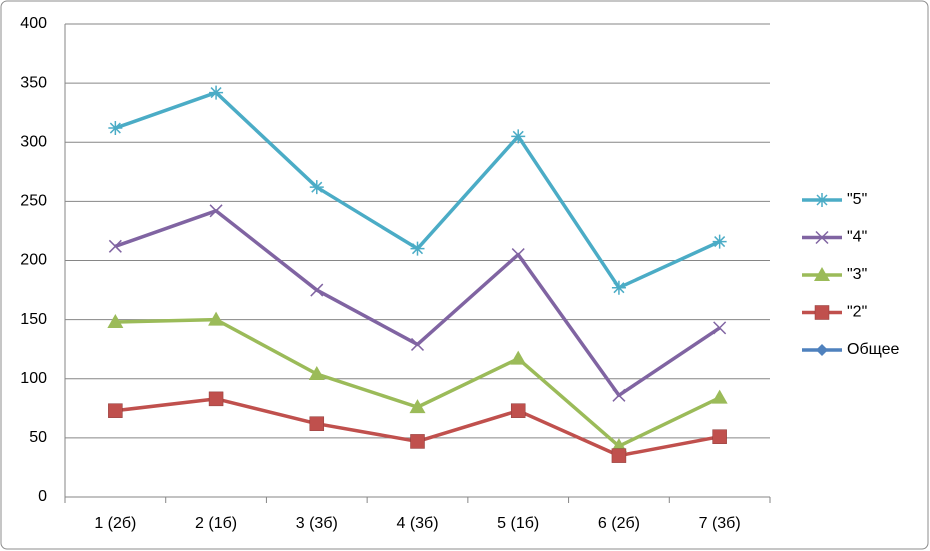 The width and height of the screenshot is (930, 551). Describe the element at coordinates (33, 23) in the screenshot. I see `y-tick-label: 400` at that location.